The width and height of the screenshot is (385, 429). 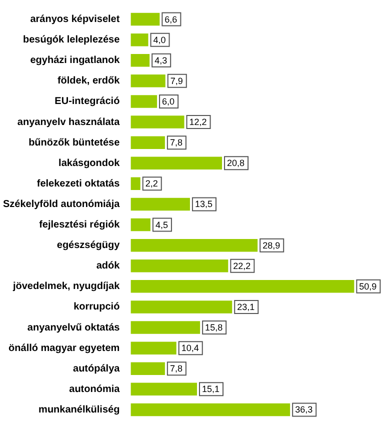 I want to click on data-label: 6,6, so click(x=171, y=19).